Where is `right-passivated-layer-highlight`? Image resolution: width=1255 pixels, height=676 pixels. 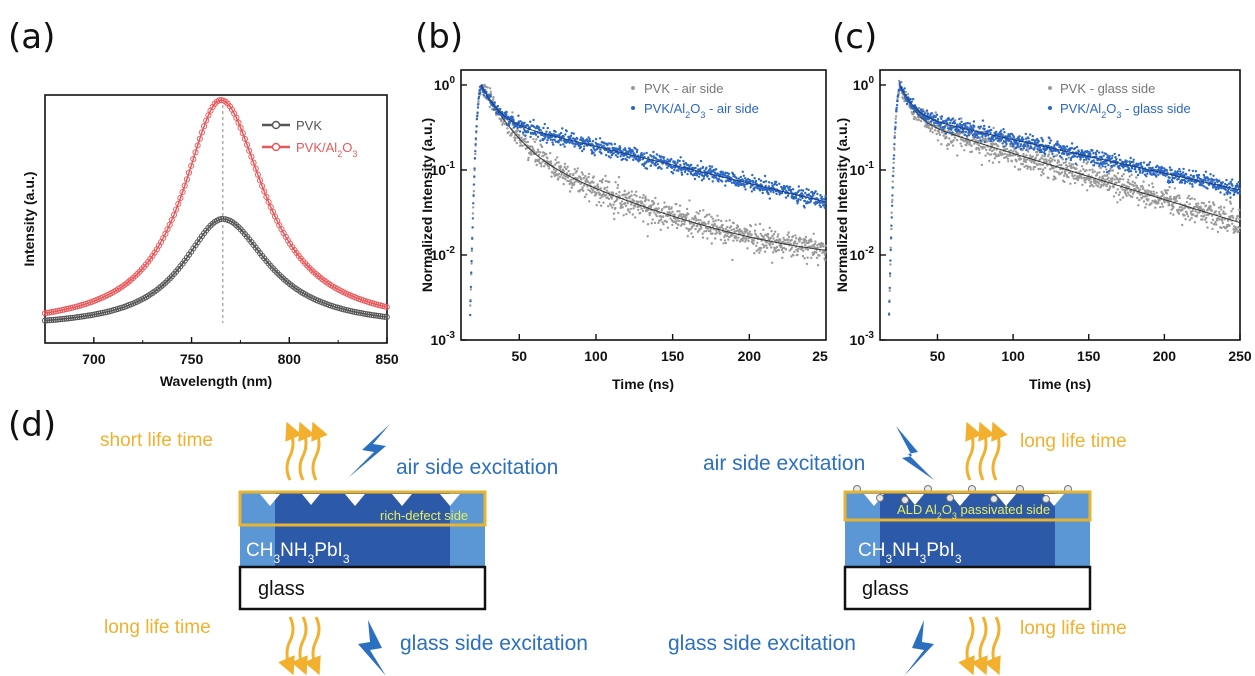
right-passivated-layer-highlight is located at coordinates (967, 506).